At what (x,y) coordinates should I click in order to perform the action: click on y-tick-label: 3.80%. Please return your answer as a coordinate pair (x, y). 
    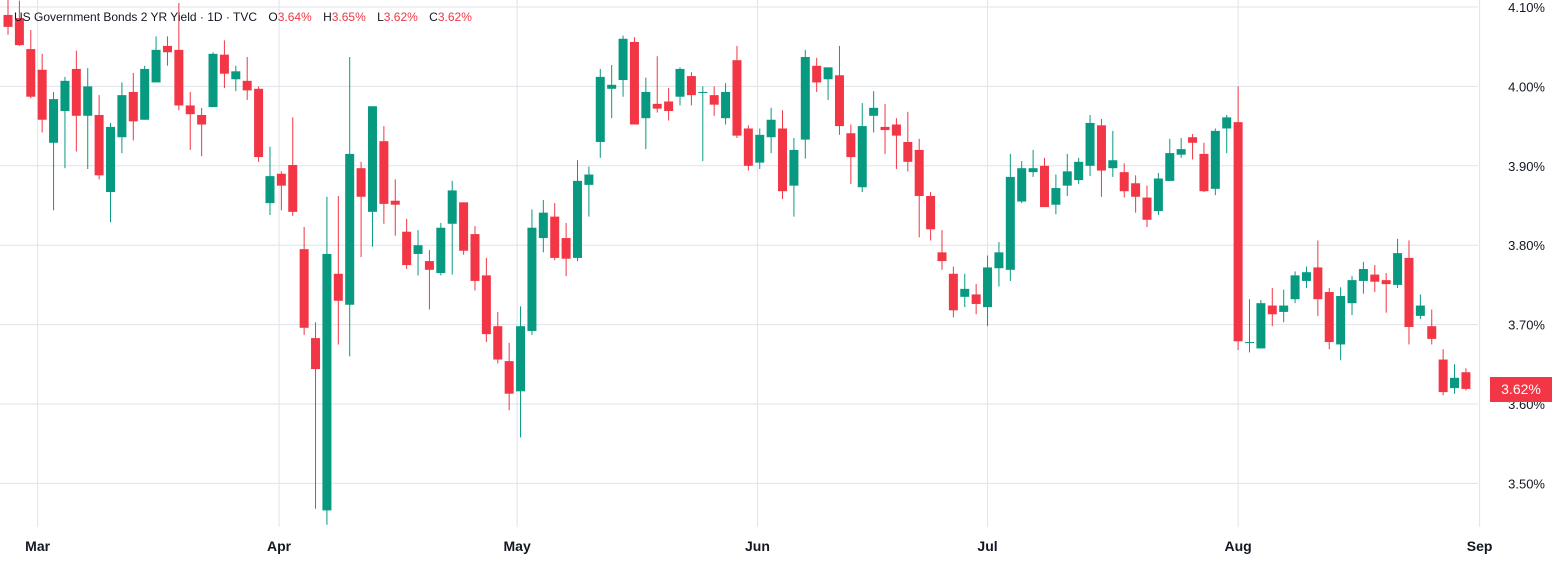
    Looking at the image, I should click on (1526, 245).